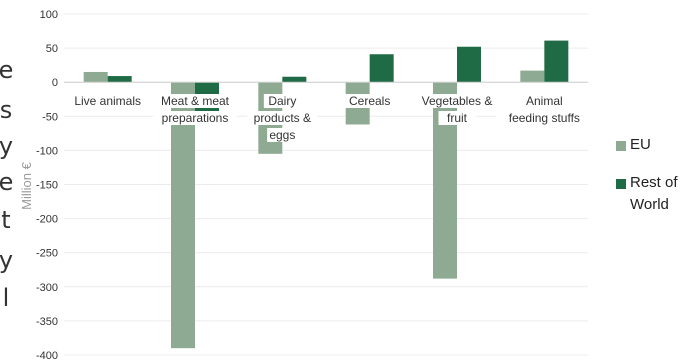 The image size is (698, 360). I want to click on category-label: Meat & meat, so click(195, 101).